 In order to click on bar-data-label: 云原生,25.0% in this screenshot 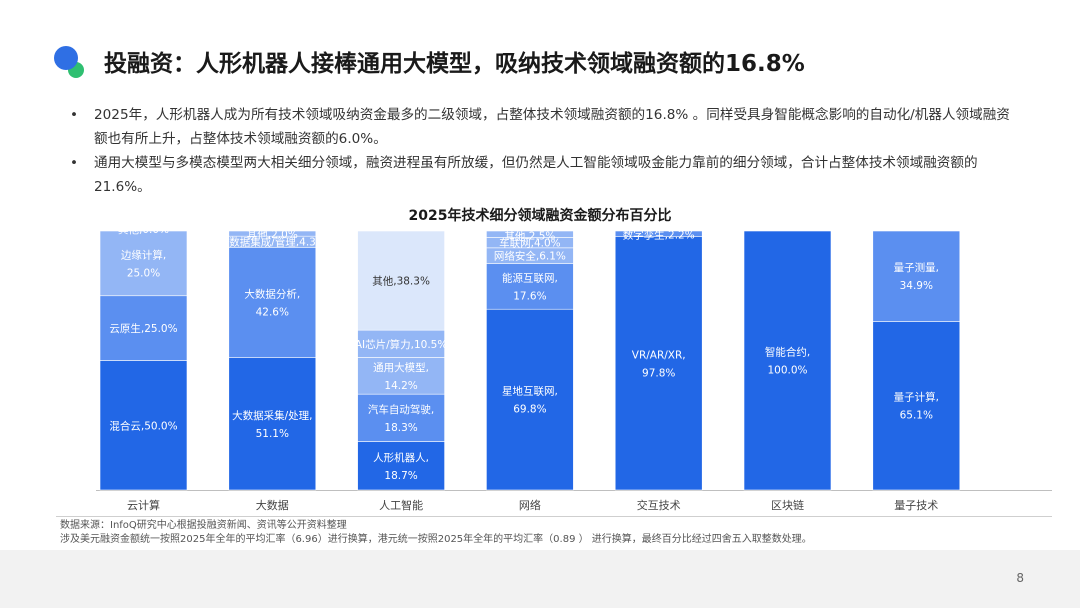, I will do `click(143, 328)`.